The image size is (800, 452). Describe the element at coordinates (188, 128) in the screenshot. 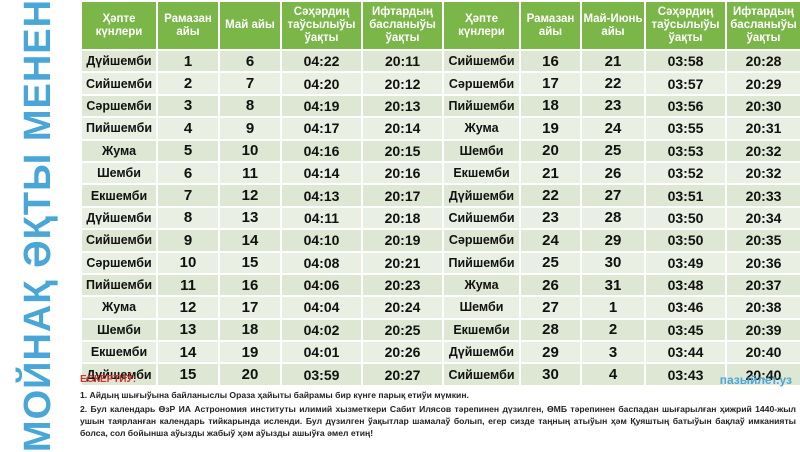

I see `ramadan-day-cell: 4` at that location.